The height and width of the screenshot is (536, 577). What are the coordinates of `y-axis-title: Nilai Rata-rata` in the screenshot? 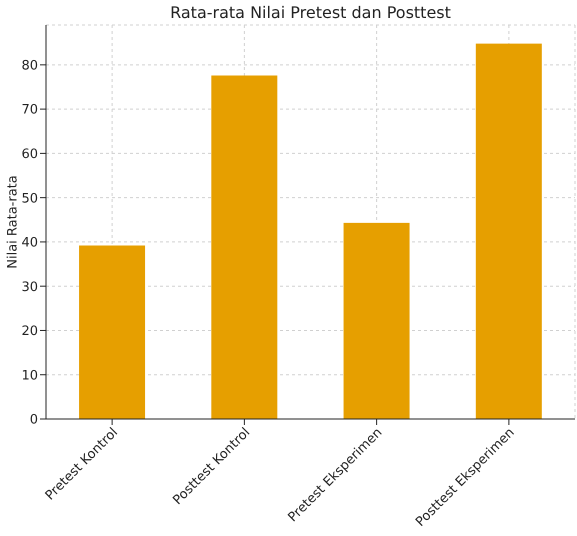 It's located at (13, 222).